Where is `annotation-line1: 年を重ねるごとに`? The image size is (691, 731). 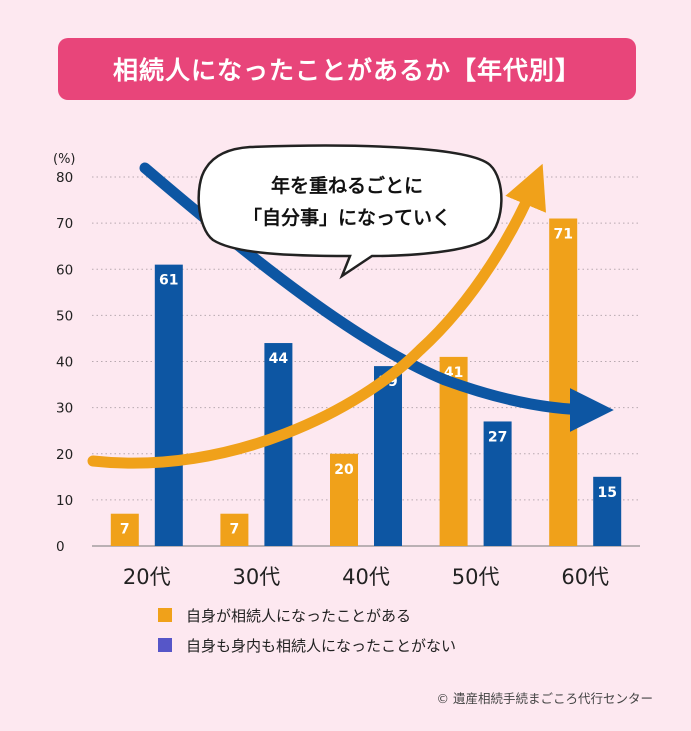 annotation-line1: 年を重ねるごとに is located at coordinates (347, 185).